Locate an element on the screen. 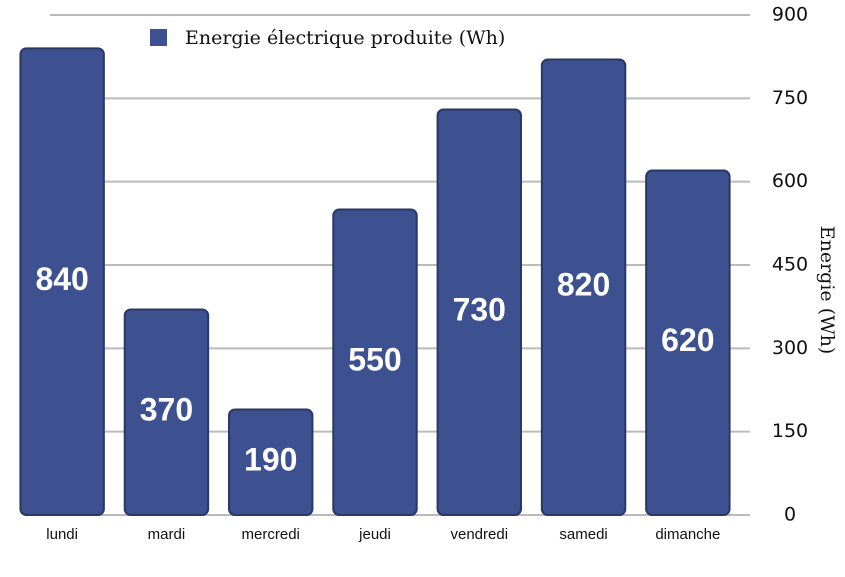  legend-label: Energie électrique produite (Wh) is located at coordinates (345, 38).